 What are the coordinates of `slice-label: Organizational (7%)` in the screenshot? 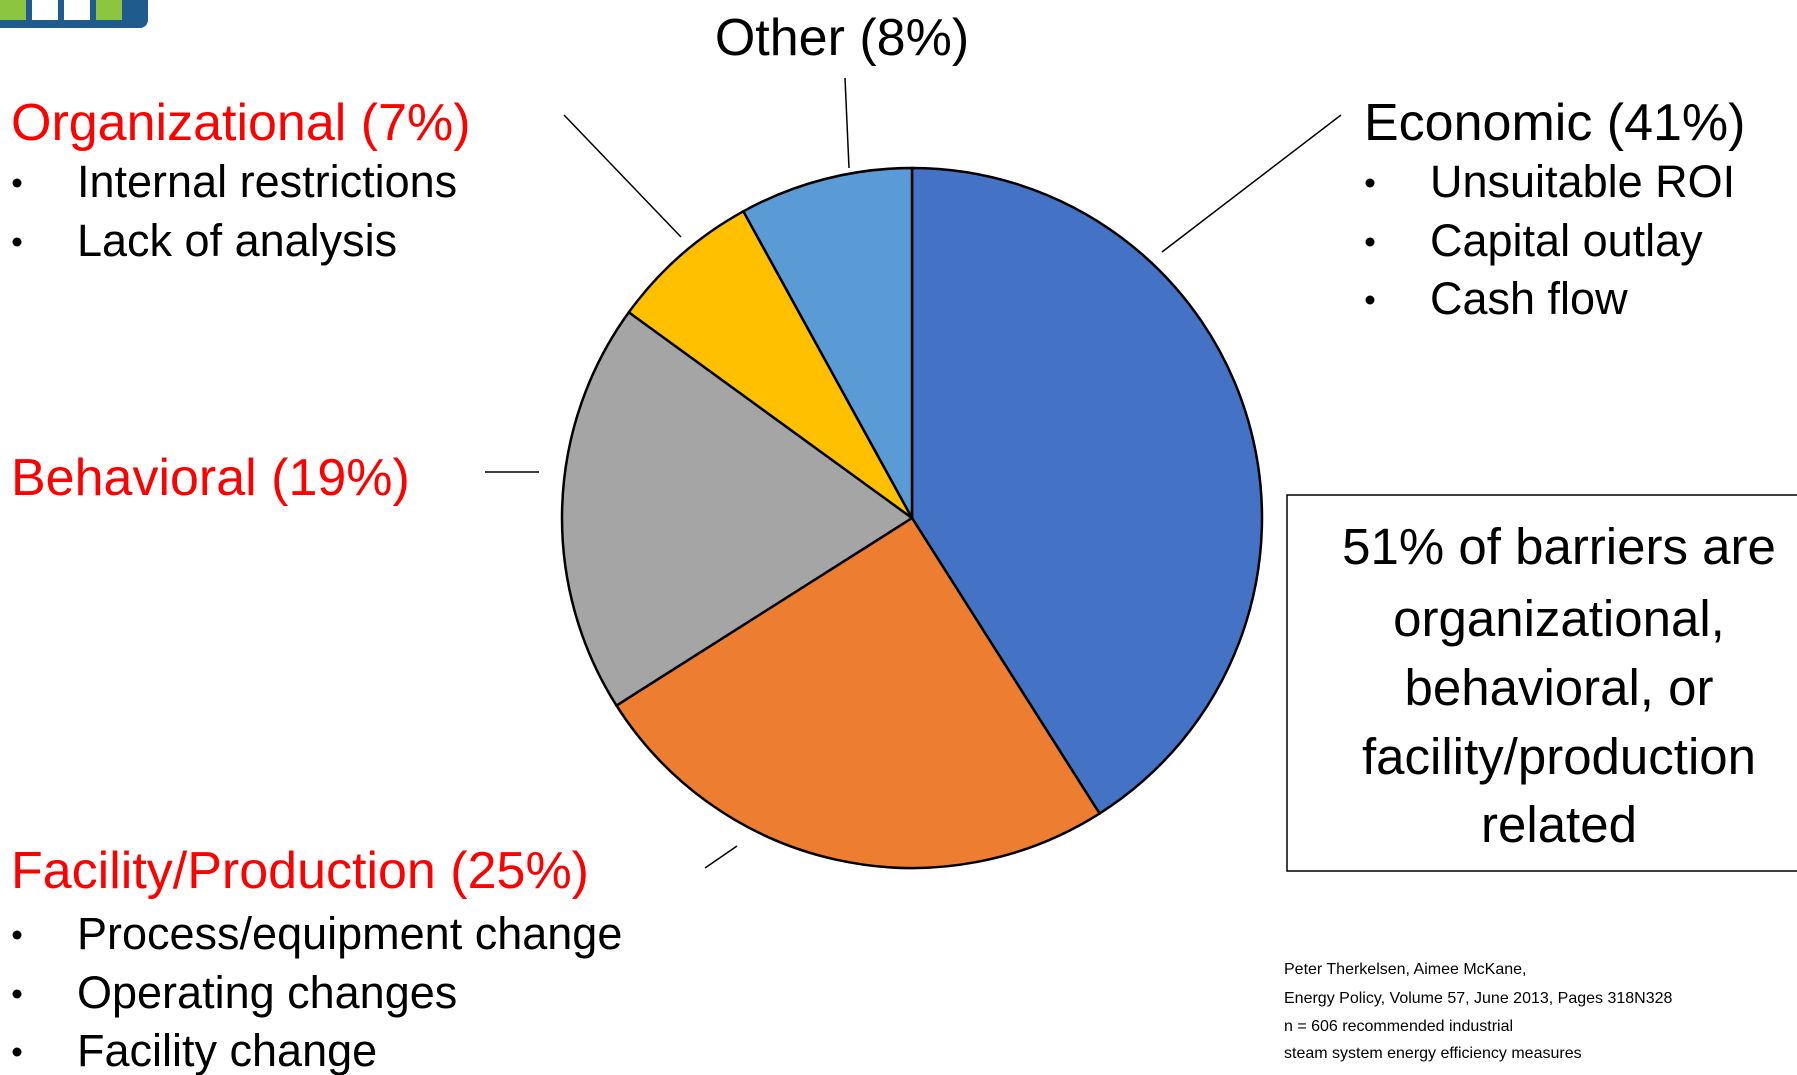 It's located at (241, 123).